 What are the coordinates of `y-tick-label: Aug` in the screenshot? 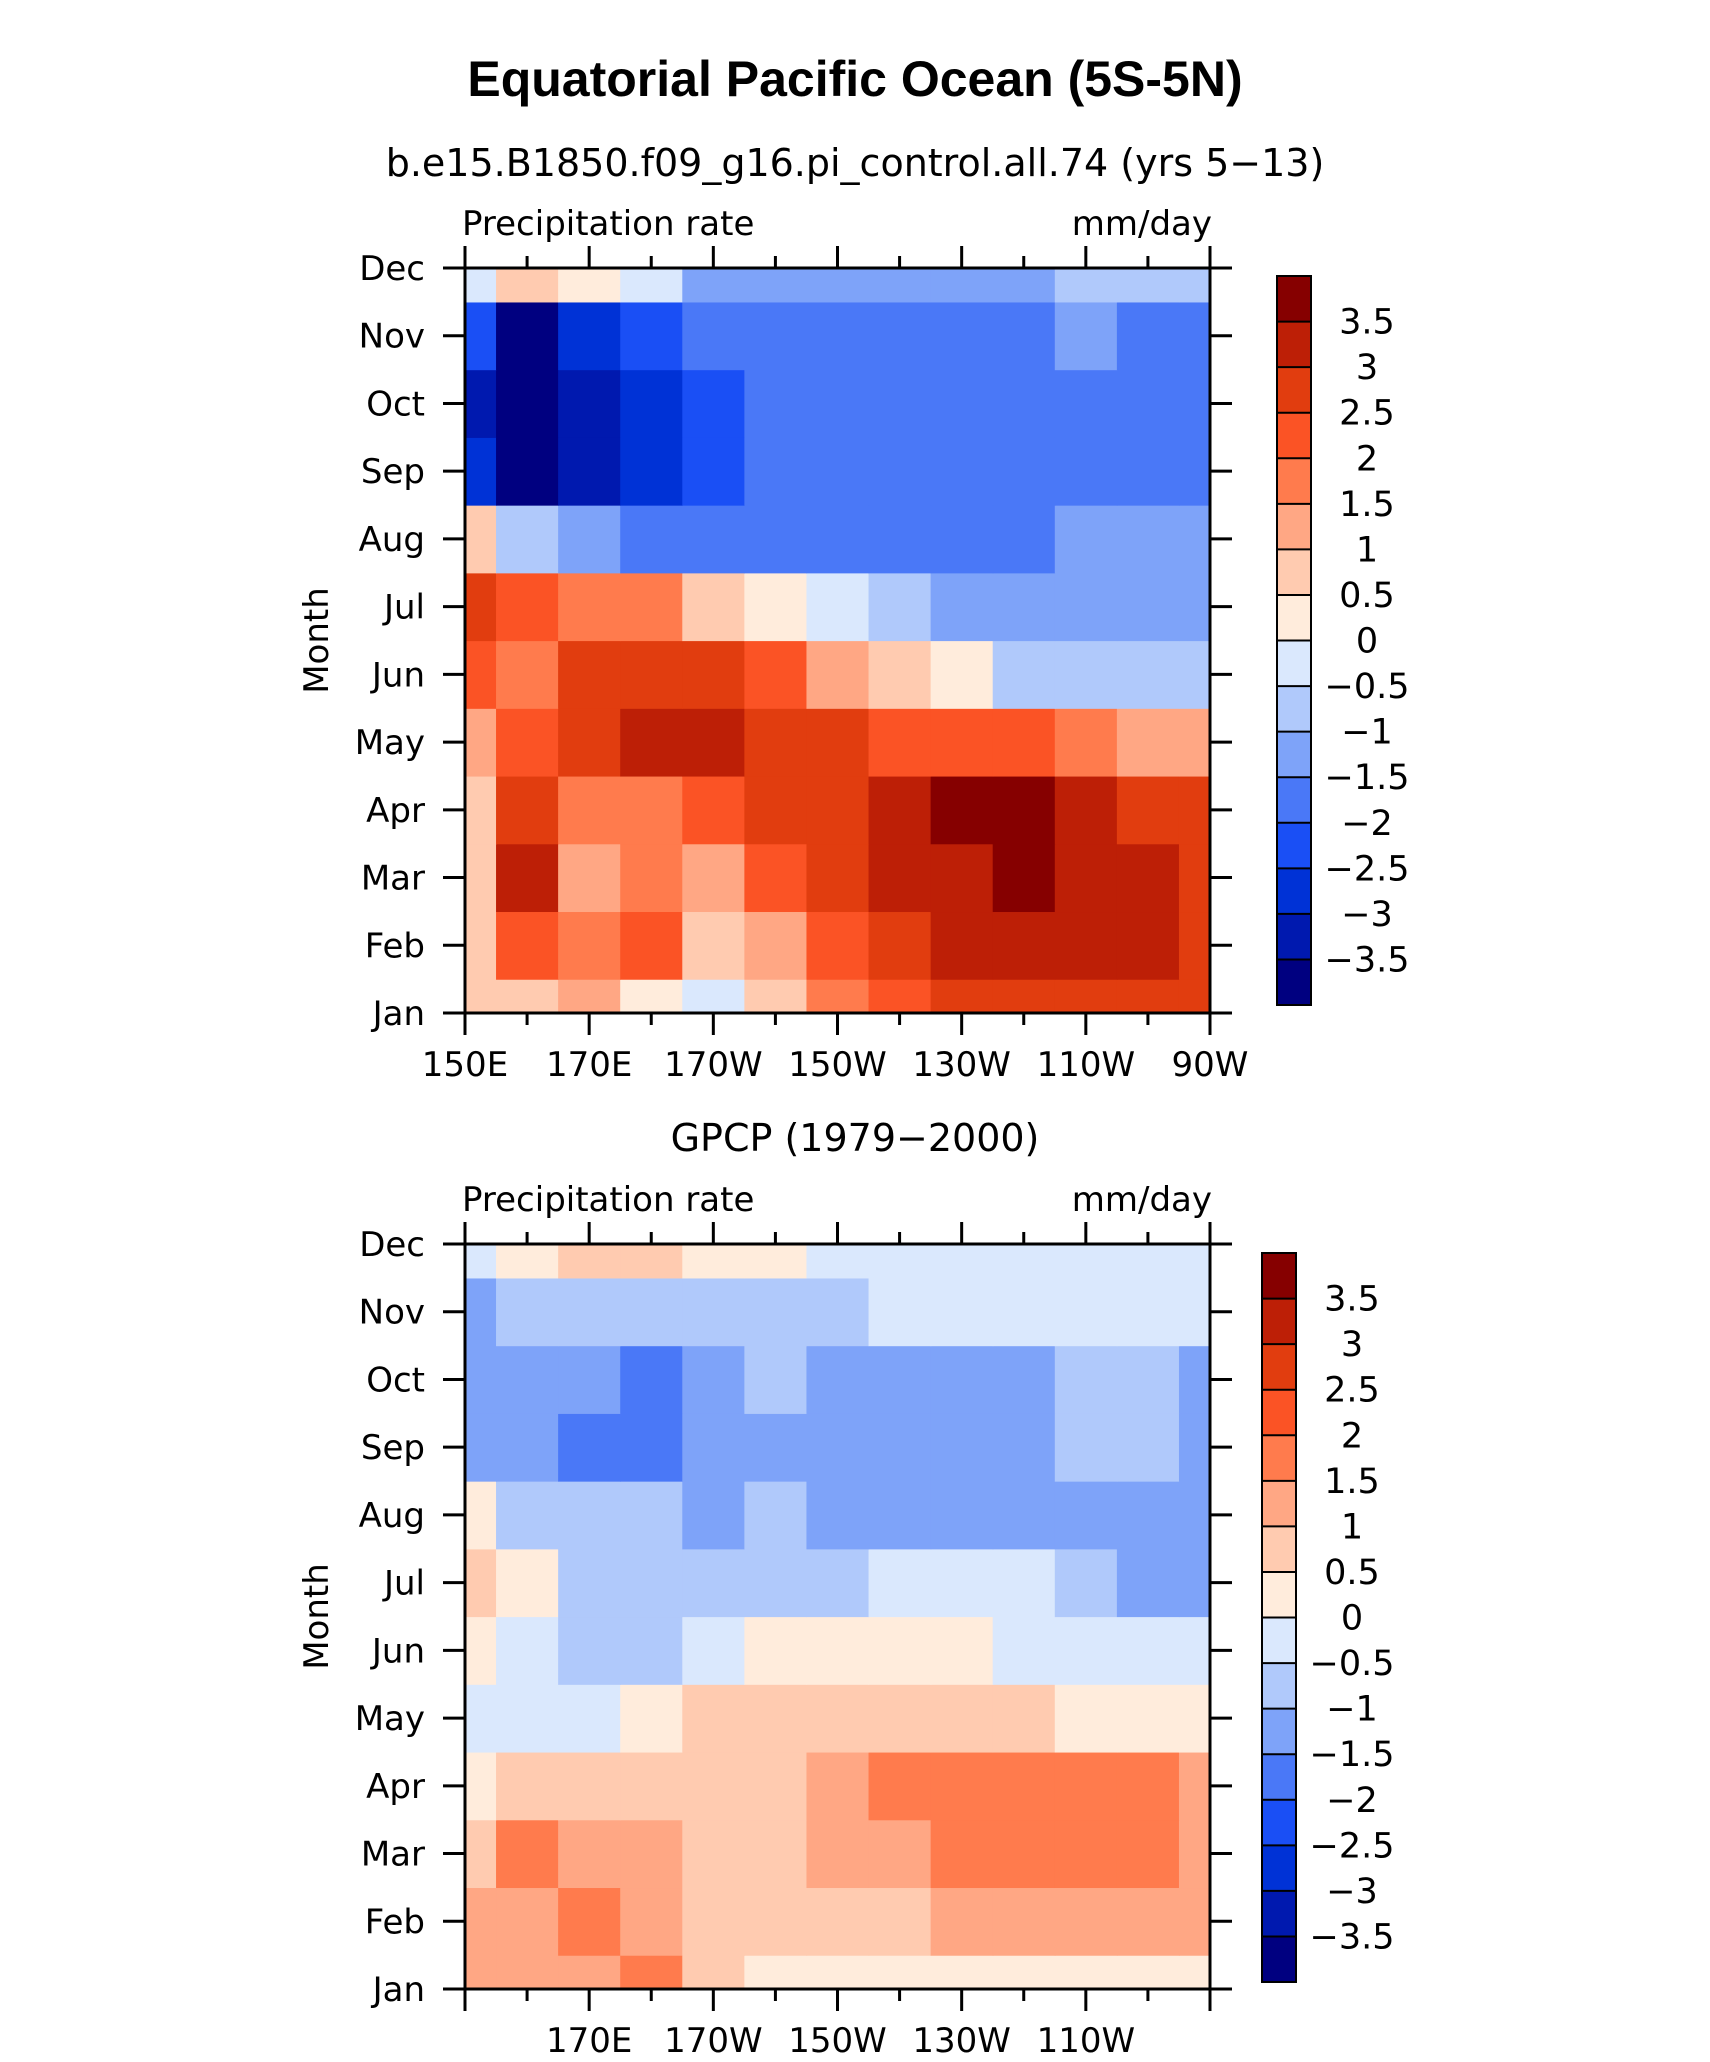 It's located at (392, 1516).